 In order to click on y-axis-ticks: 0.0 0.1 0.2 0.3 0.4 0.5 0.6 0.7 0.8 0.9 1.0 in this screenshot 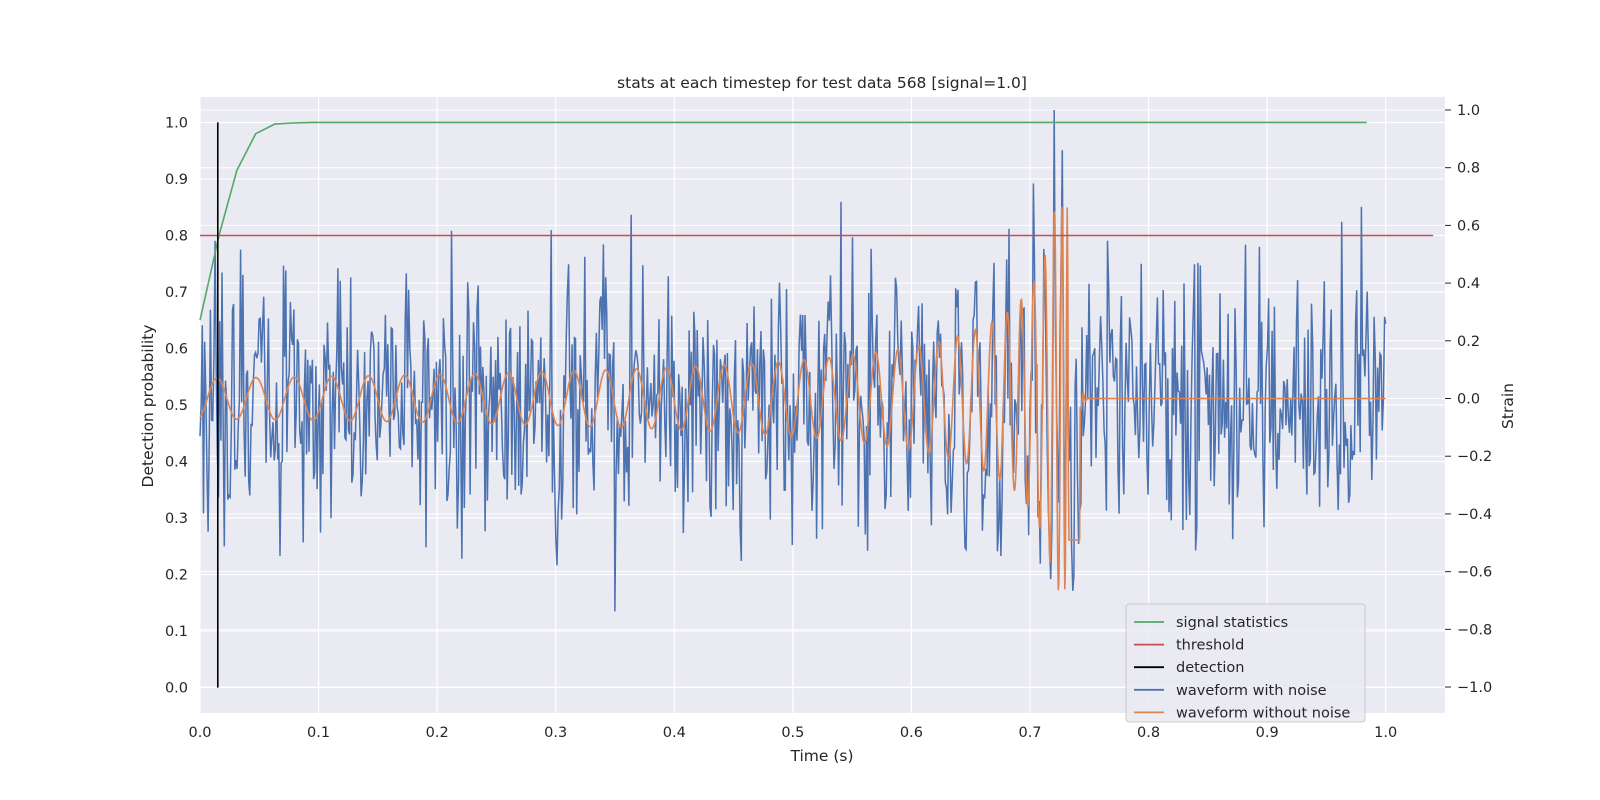, I will do `click(176, 405)`.